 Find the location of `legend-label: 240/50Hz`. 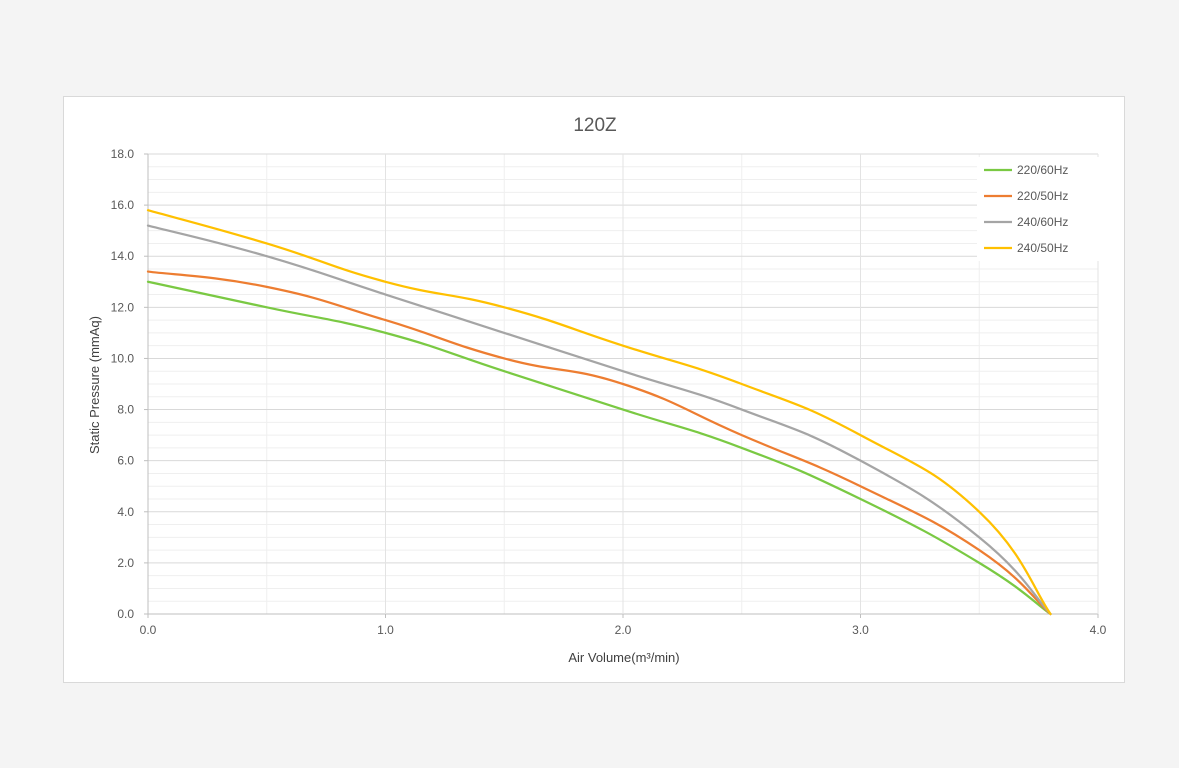

legend-label: 240/50Hz is located at coordinates (1042, 248).